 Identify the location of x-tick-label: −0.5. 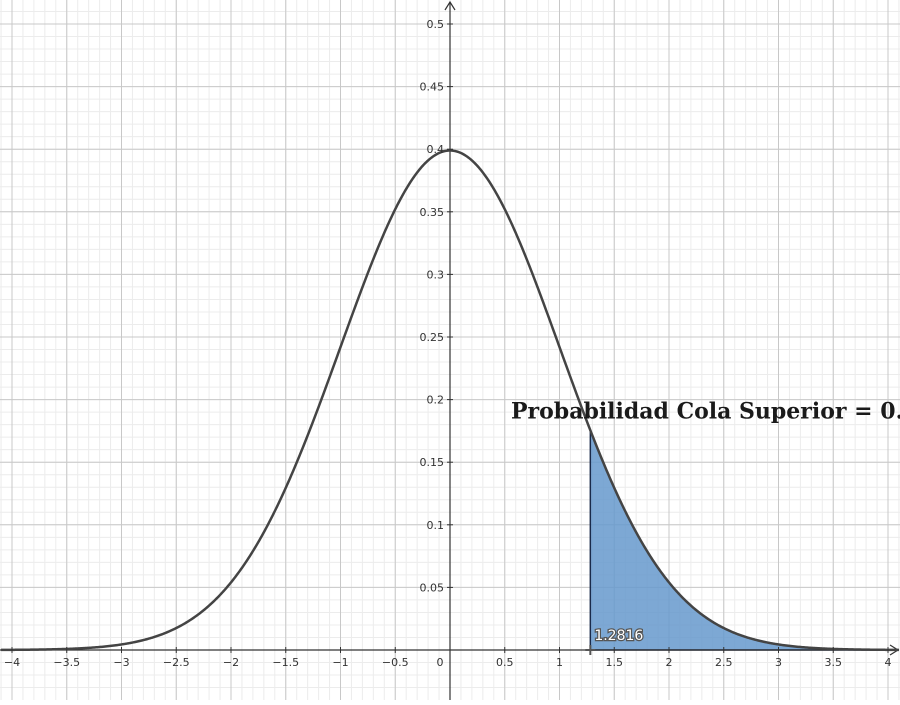
(395, 662).